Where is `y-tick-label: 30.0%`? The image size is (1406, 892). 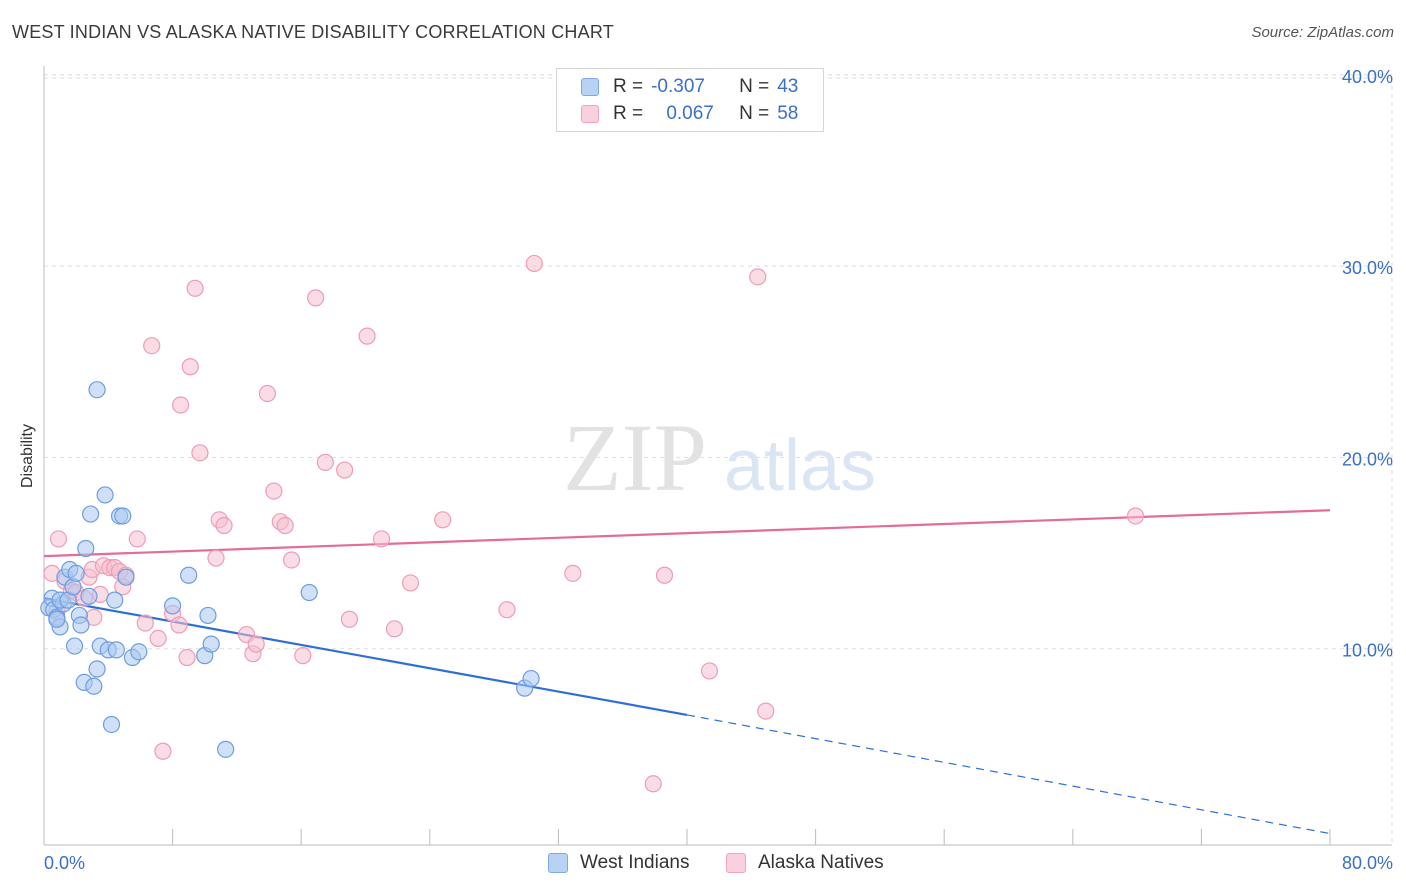 y-tick-label: 30.0% is located at coordinates (1367, 268).